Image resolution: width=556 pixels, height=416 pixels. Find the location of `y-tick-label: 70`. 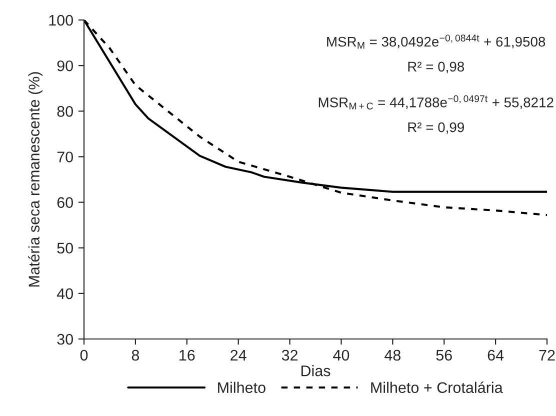

y-tick-label: 70 is located at coordinates (65, 157).